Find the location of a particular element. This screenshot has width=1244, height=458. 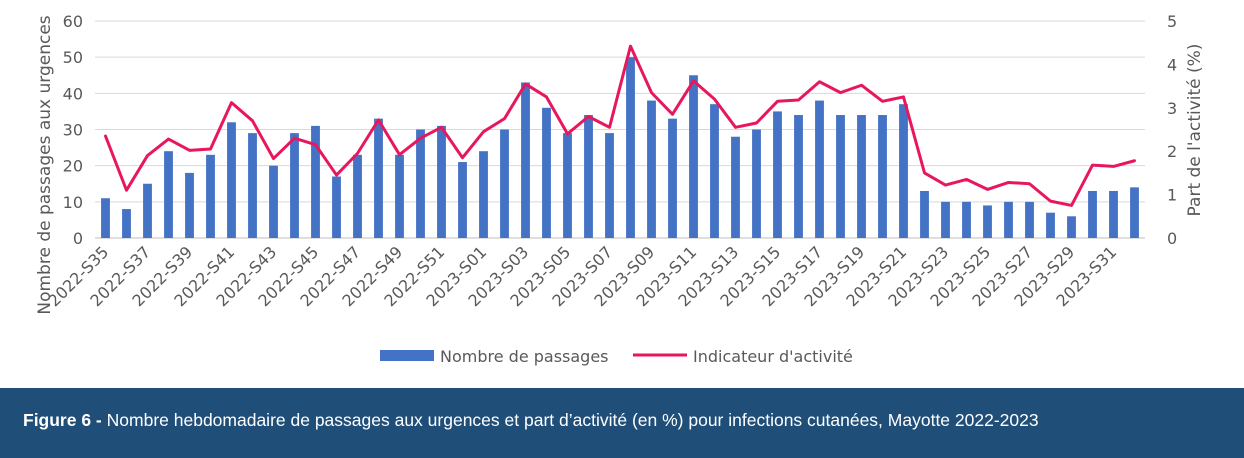

y-tick-label: 60 is located at coordinates (73, 21).